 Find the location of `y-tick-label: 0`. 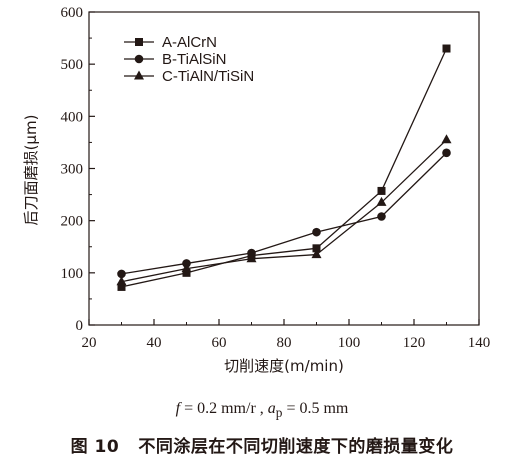

y-tick-label: 0 is located at coordinates (80, 326).